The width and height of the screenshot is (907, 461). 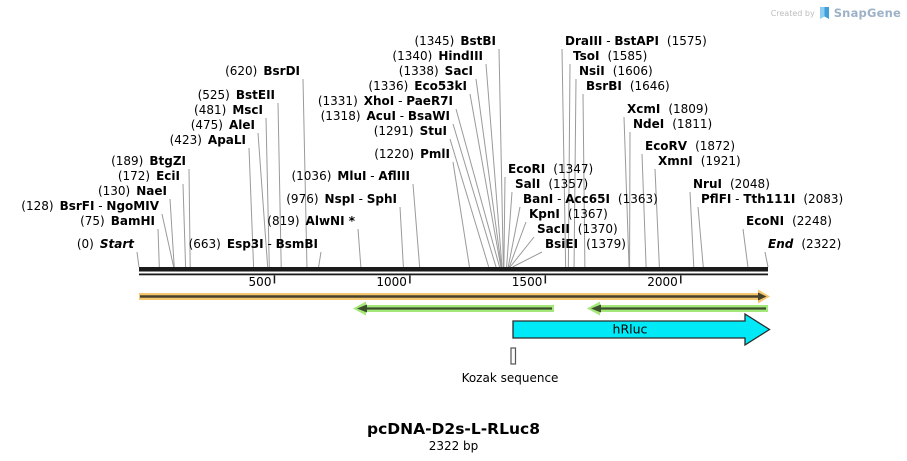 What do you see at coordinates (627, 56) in the screenshot?
I see `site-position: (1585)` at bounding box center [627, 56].